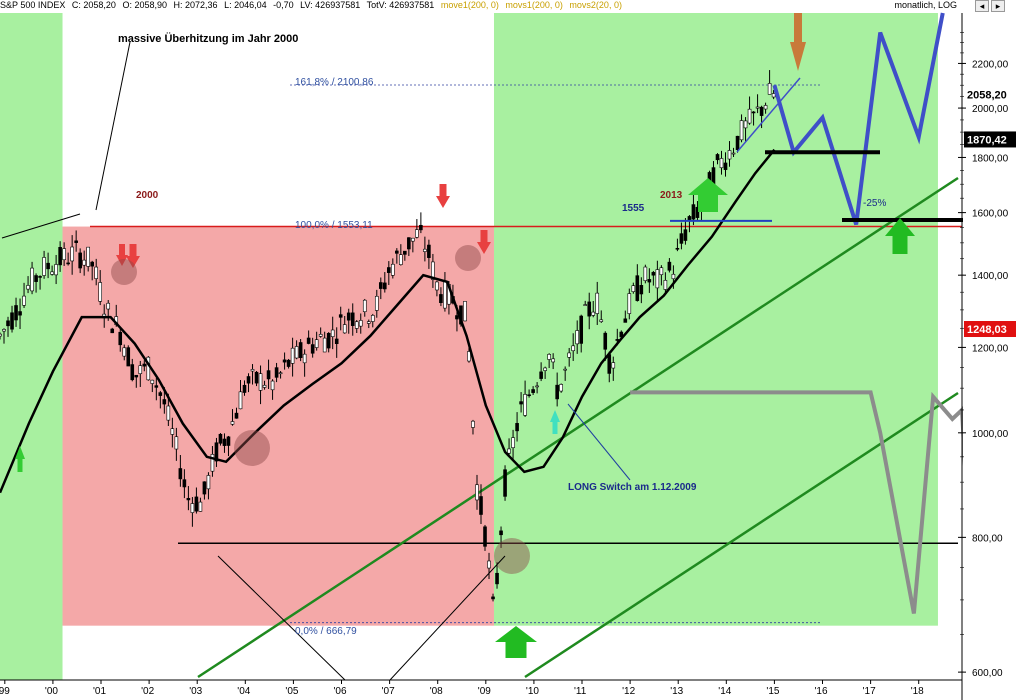 This screenshot has height=700, width=1017. I want to click on annotation-overheating: massive Überhitzung im Jahr 2000, so click(208, 38).